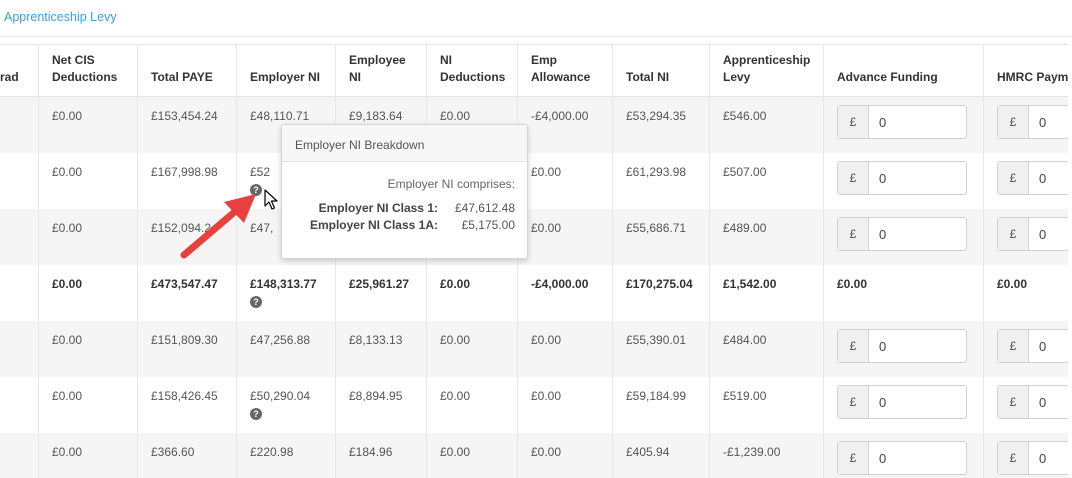 The height and width of the screenshot is (478, 1072). Describe the element at coordinates (660, 237) in the screenshot. I see `table-cell: £55,686.71` at that location.